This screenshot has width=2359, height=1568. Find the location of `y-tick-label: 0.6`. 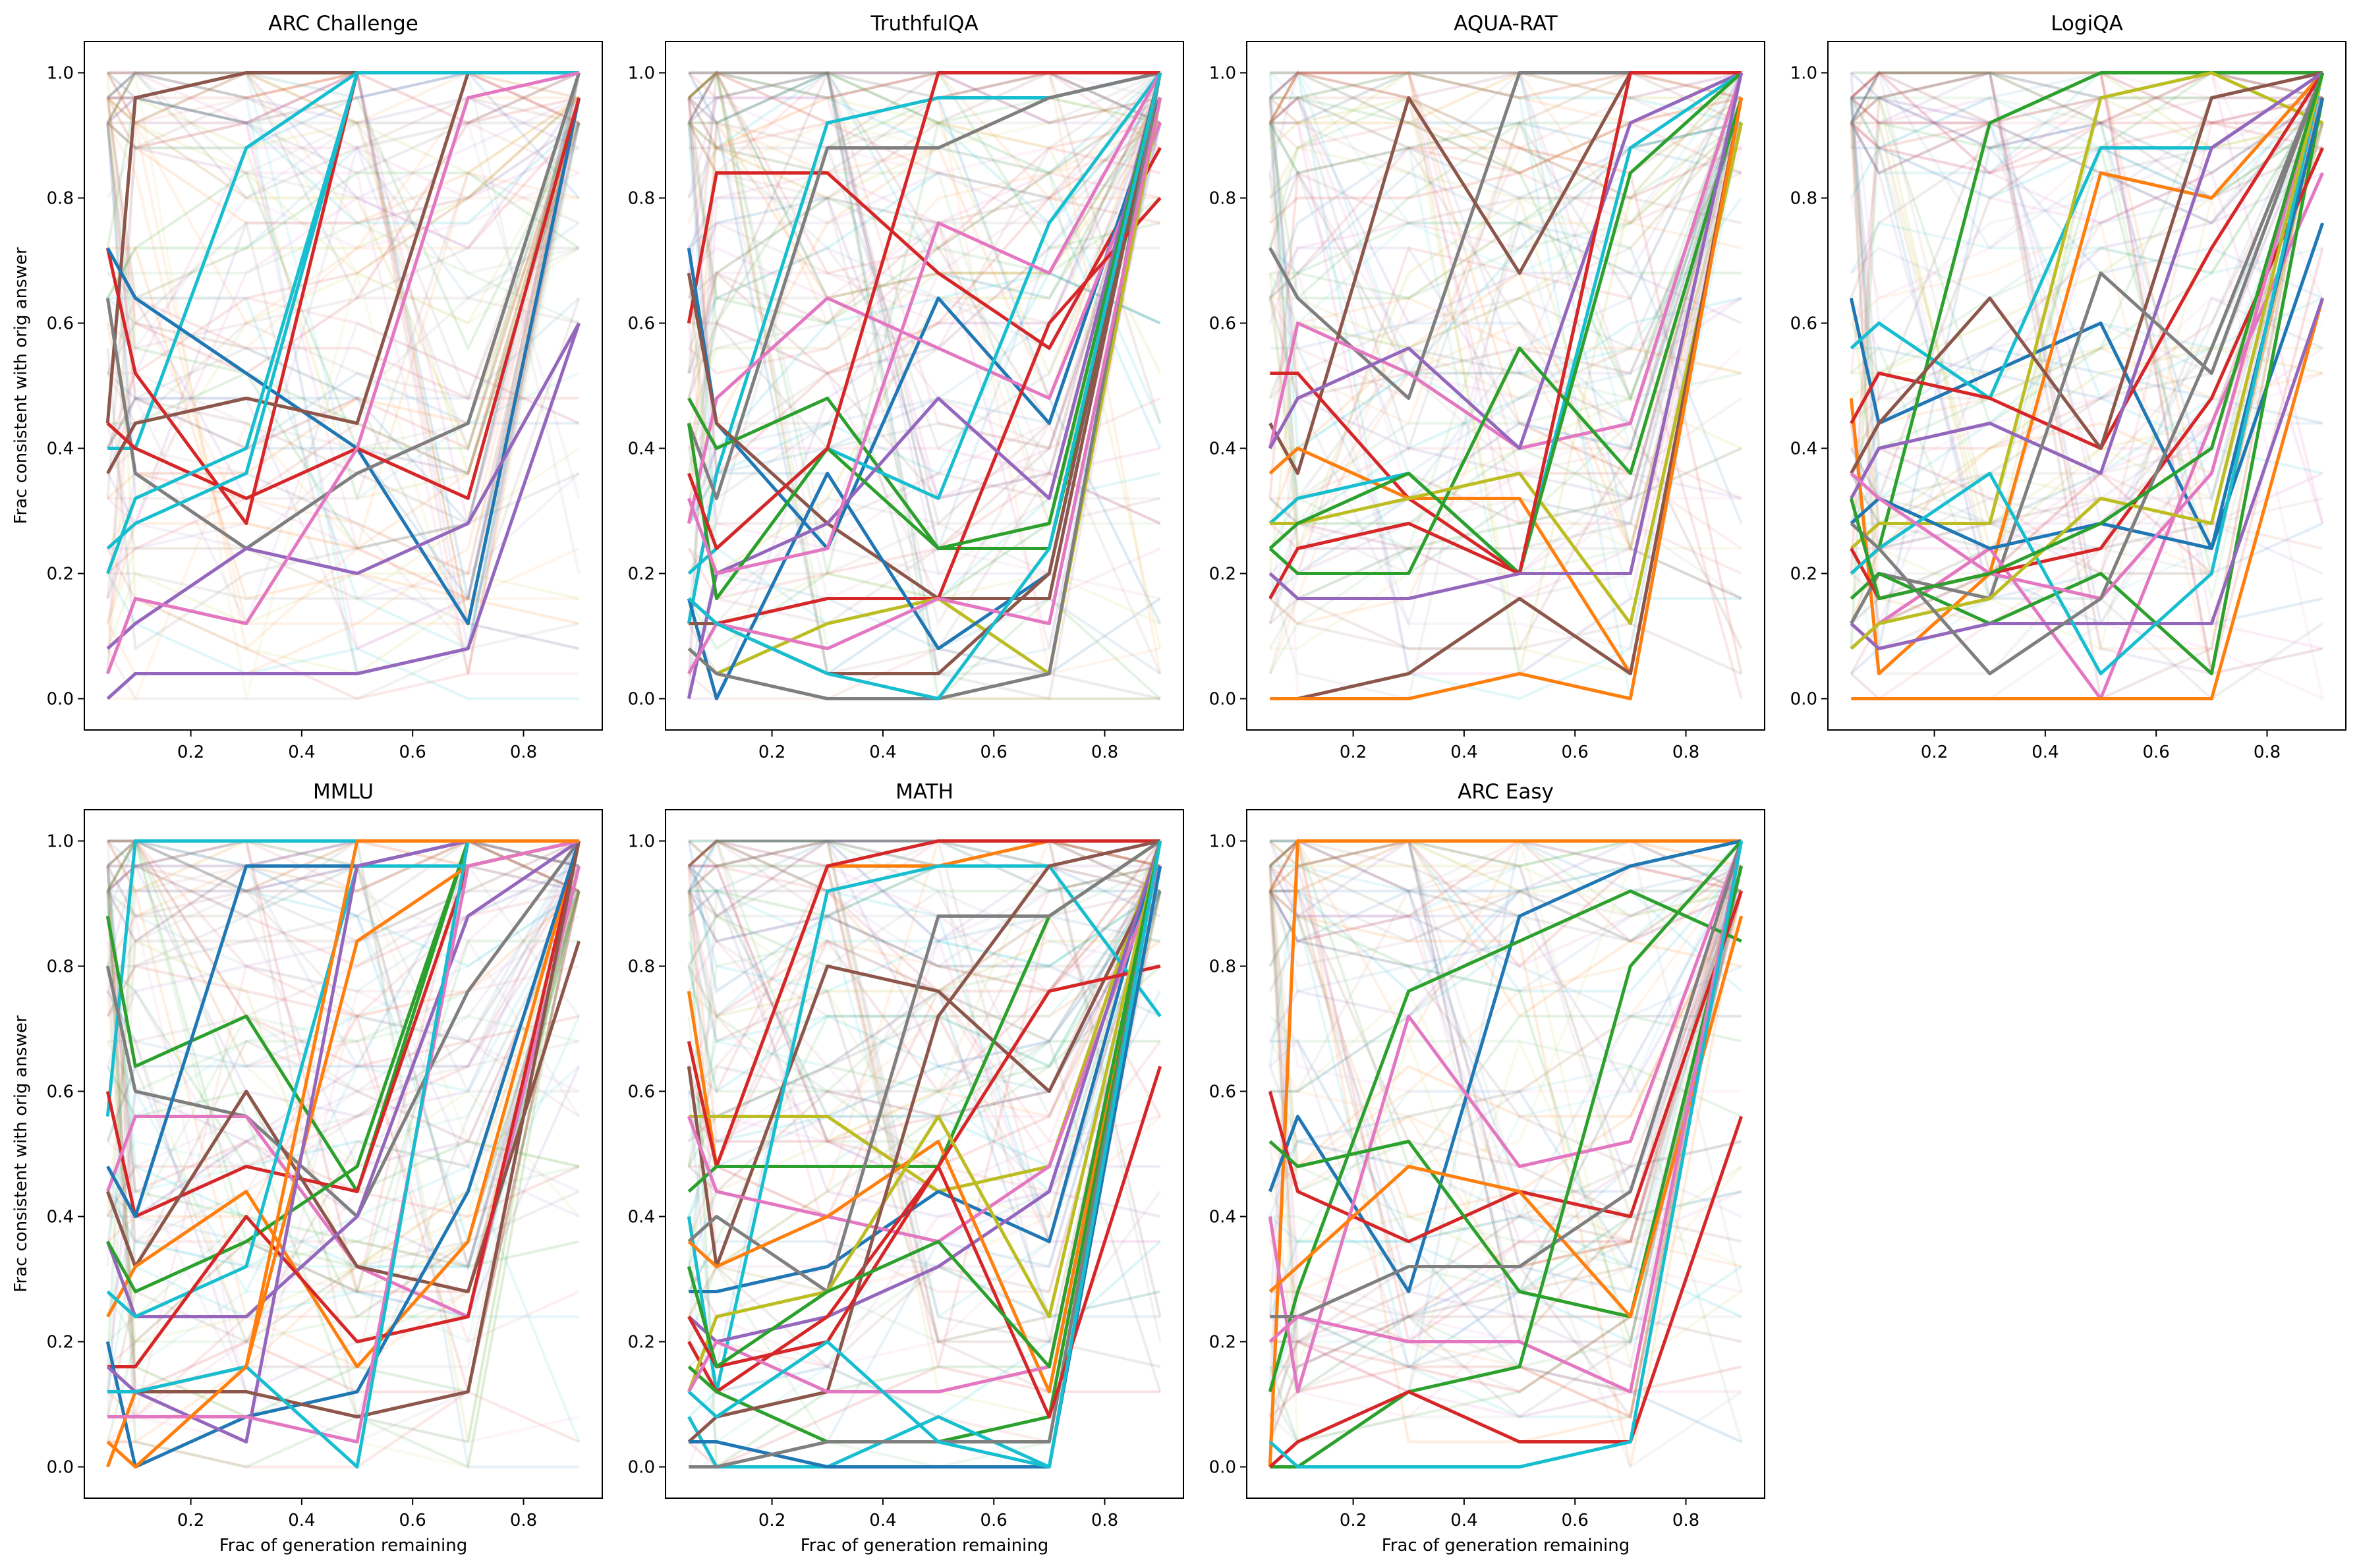

y-tick-label: 0.6 is located at coordinates (1803, 324).